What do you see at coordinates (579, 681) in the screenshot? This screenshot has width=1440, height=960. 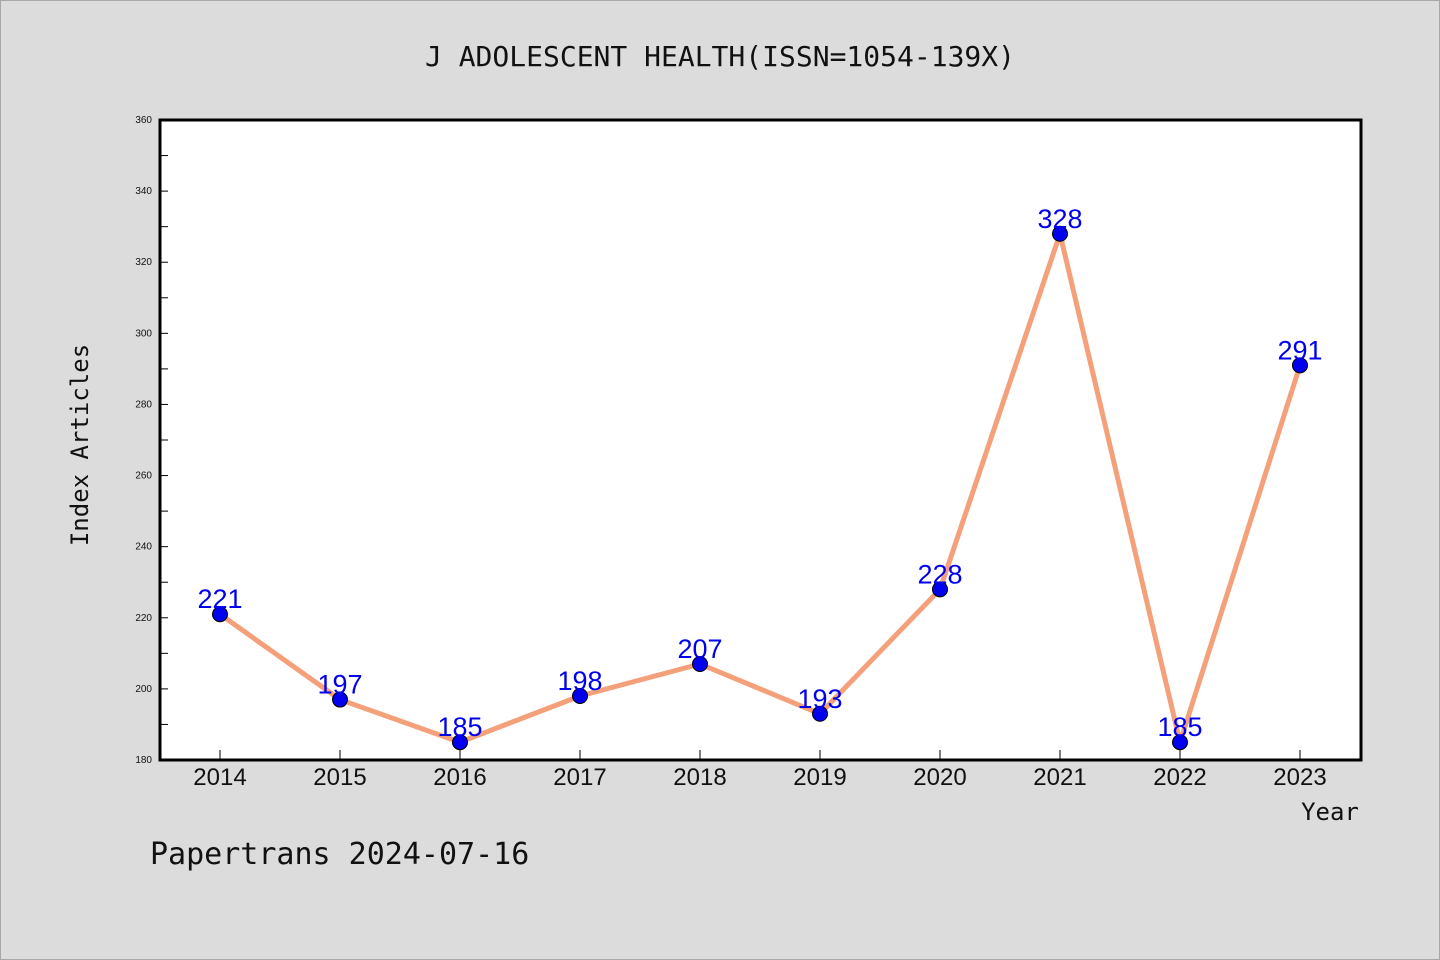 I see `data-label: 198` at bounding box center [579, 681].